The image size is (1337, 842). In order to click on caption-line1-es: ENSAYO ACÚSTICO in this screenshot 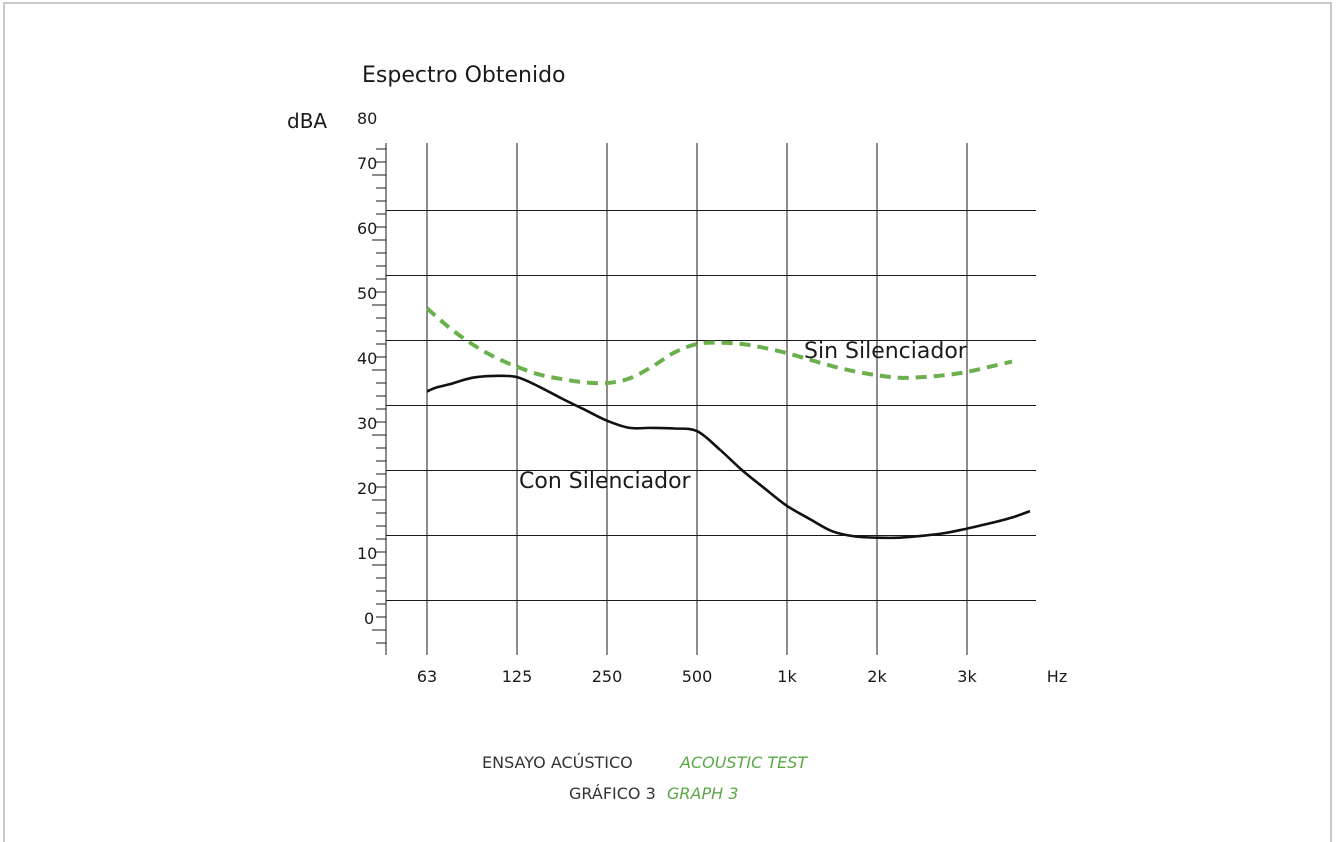, I will do `click(557, 762)`.